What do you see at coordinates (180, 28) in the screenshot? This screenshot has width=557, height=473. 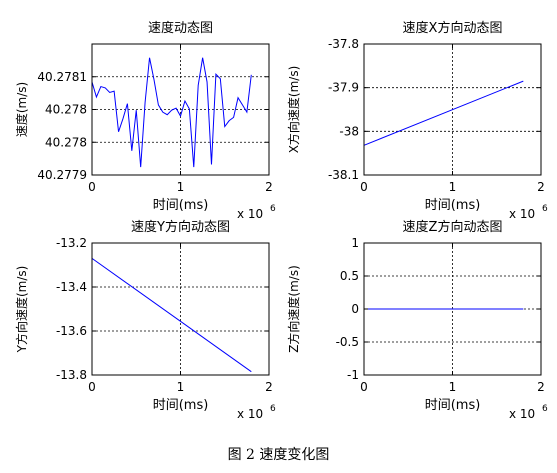 I see `chart-title: 速度动态图` at bounding box center [180, 28].